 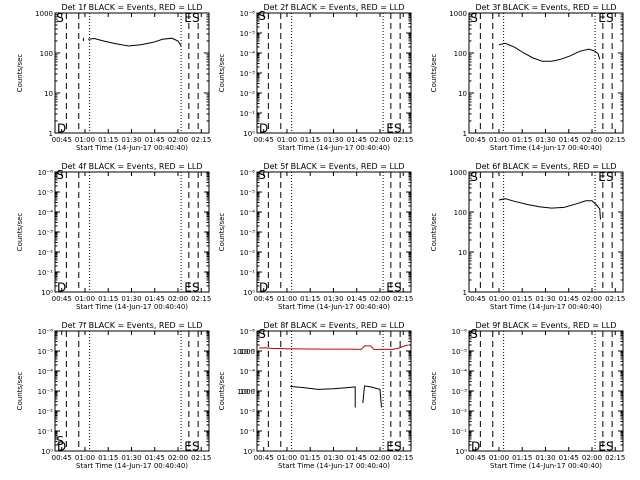 I want to click on chart-title: Det 8f BLACK = Events, RED = LLD, so click(x=333, y=325).